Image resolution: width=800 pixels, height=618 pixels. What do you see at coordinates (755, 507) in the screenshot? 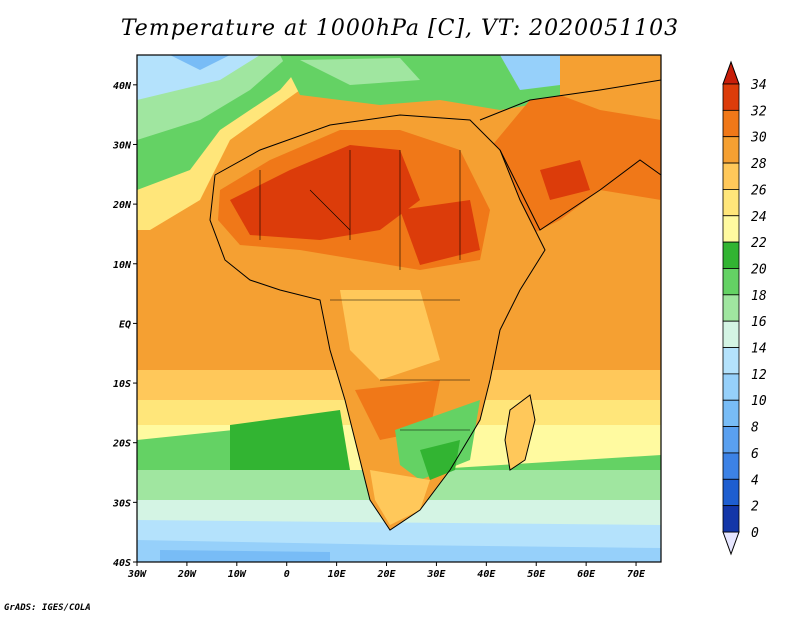
I see `colorbar-label: 2` at bounding box center [755, 507].